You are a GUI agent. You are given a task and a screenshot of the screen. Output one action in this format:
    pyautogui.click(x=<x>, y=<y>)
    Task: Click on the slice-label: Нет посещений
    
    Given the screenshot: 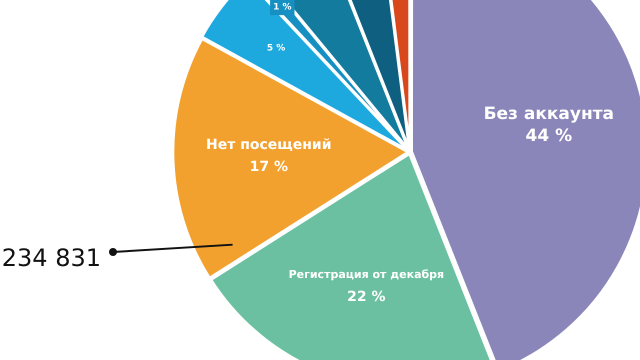 What is the action you would take?
    pyautogui.click(x=269, y=145)
    